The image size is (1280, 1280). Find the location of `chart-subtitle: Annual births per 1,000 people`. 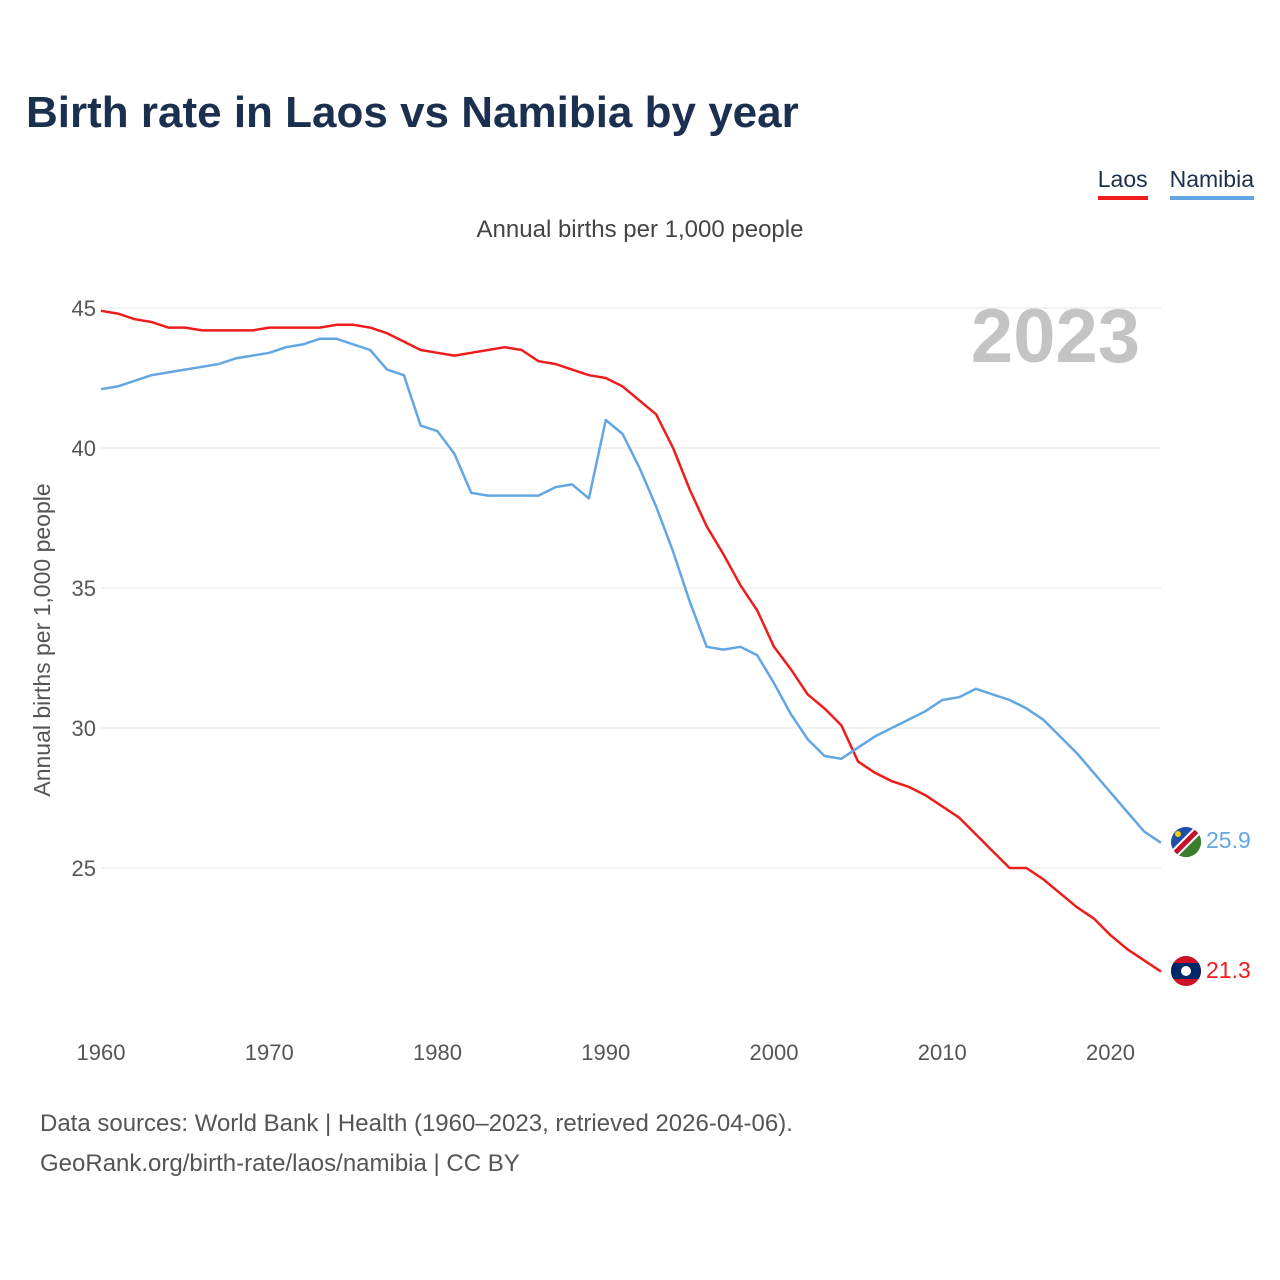

chart-subtitle: Annual births per 1,000 people is located at coordinates (640, 229).